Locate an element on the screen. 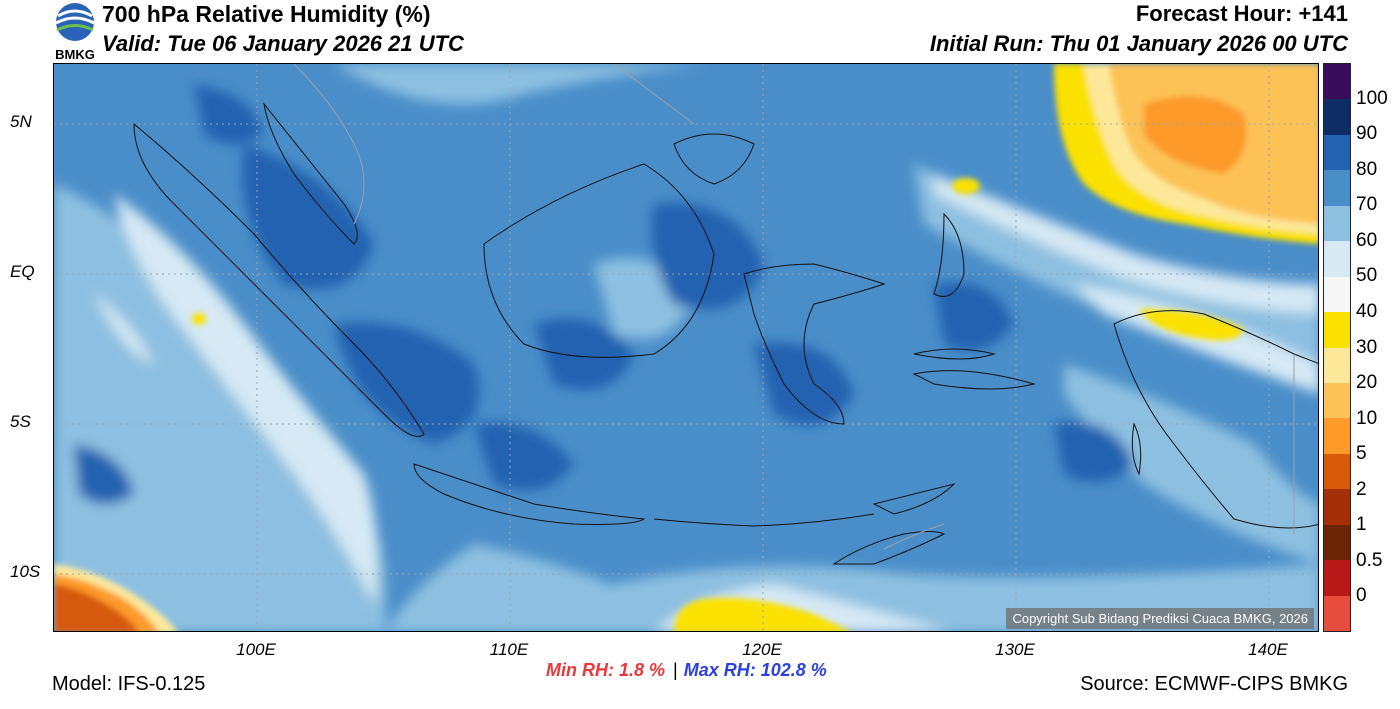 This screenshot has height=709, width=1400. chart-title: 700 hPa Relative Humidity (%) is located at coordinates (266, 14).